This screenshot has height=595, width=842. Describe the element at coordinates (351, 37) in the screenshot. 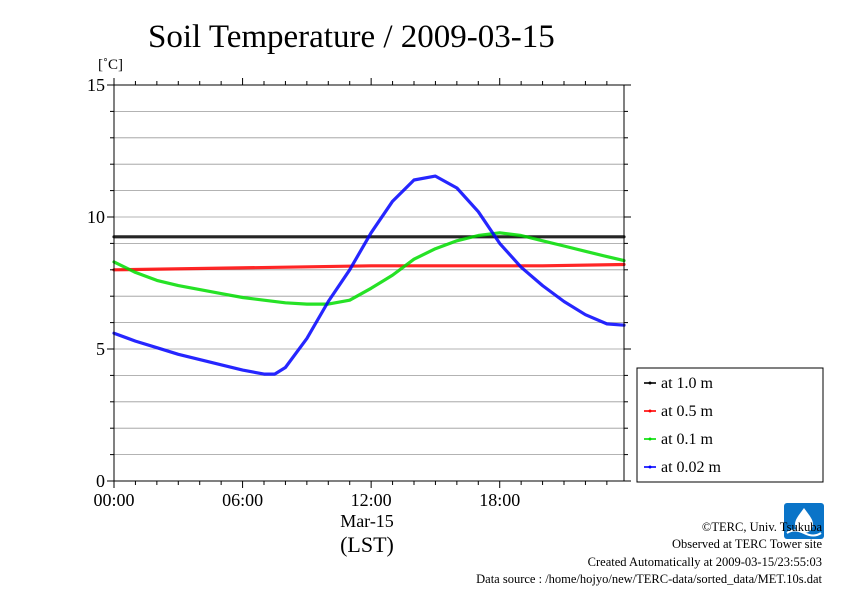

I see `chart-title: Soil Temperature / 2009-03-15` at that location.